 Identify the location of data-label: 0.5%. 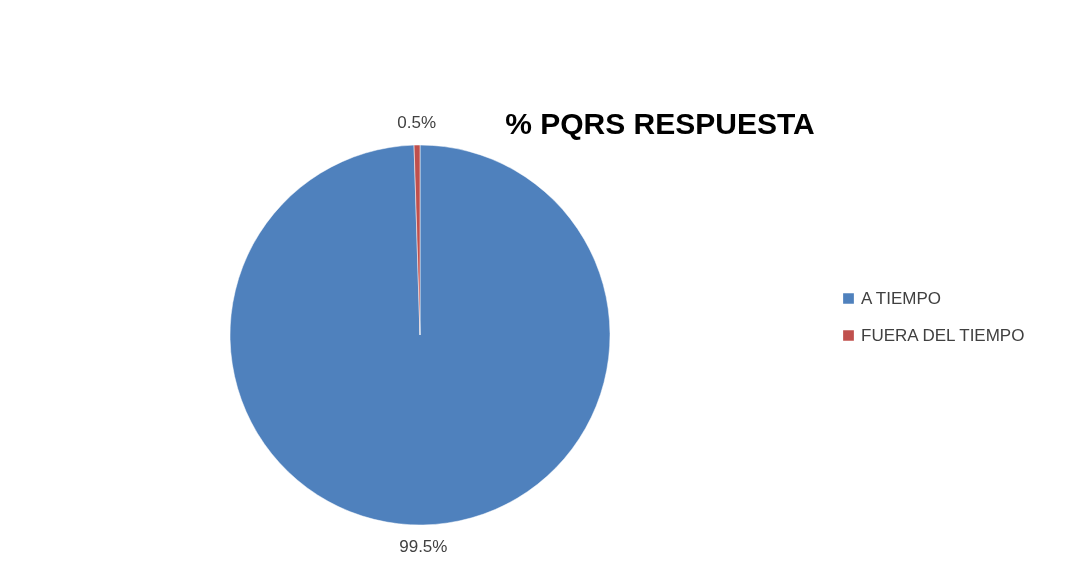
(417, 123).